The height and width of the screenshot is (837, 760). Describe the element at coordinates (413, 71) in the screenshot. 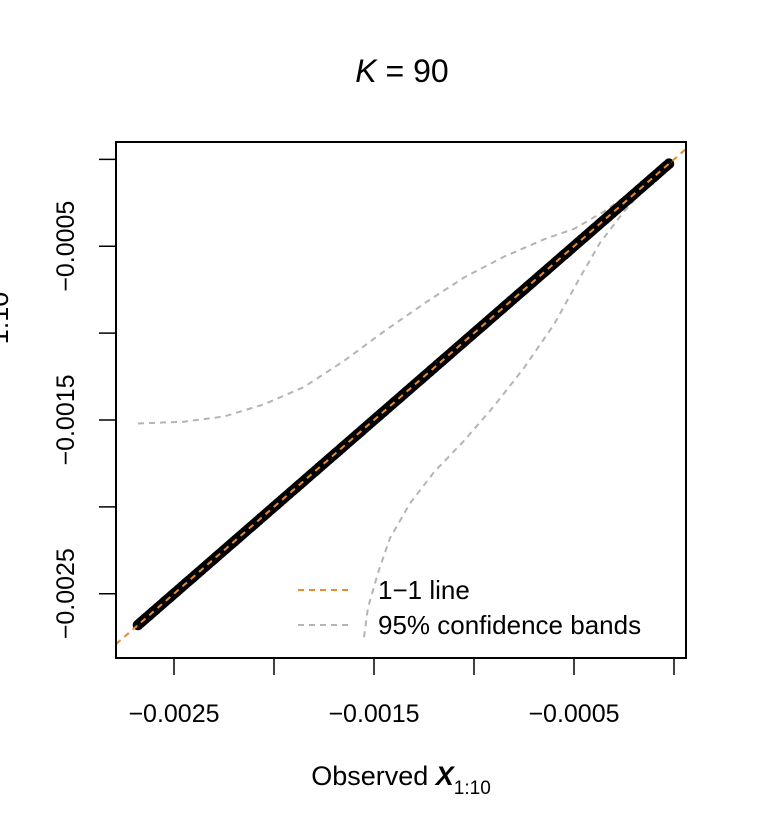

I see `title-value: = 90` at that location.